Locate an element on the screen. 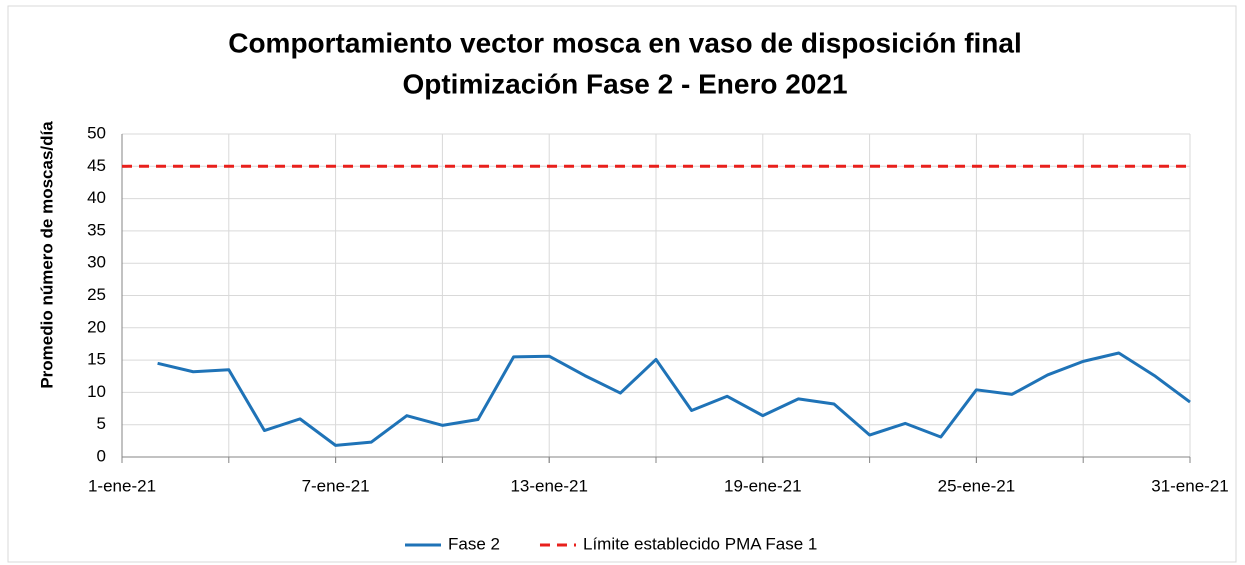  x-tick-label: 25-ene-21 is located at coordinates (977, 485).